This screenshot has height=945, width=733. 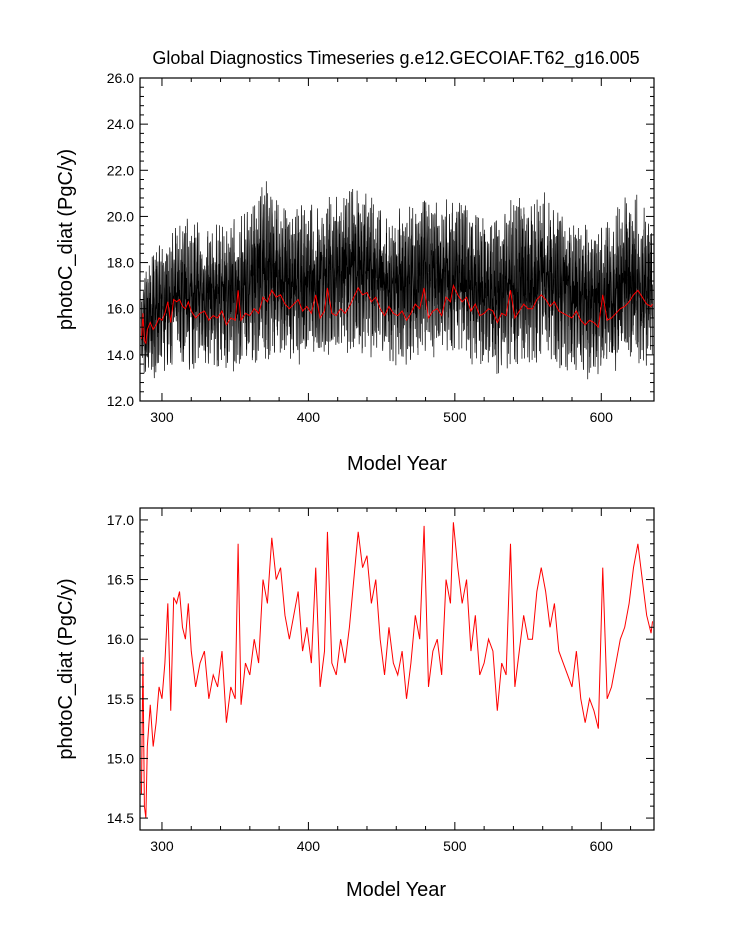 What do you see at coordinates (120, 401) in the screenshot?
I see `top-chart-y-tick-label: 12.0` at bounding box center [120, 401].